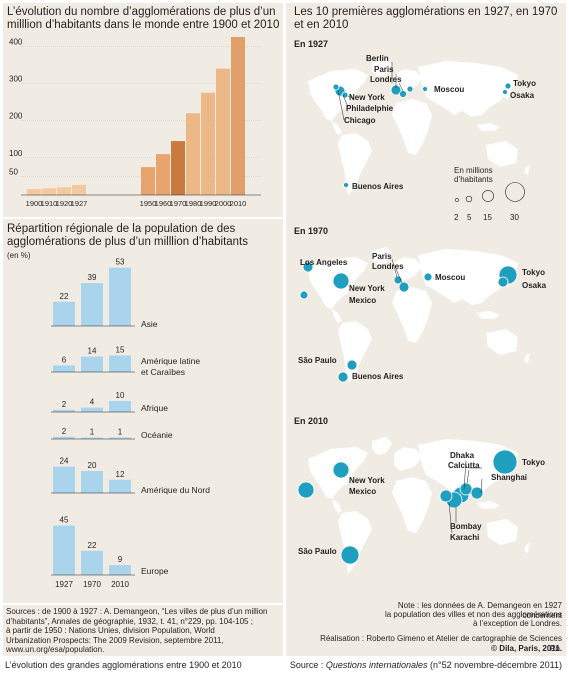 This screenshot has width=569, height=674. What do you see at coordinates (120, 395) in the screenshot?
I see `regional-value-label: 10` at bounding box center [120, 395].